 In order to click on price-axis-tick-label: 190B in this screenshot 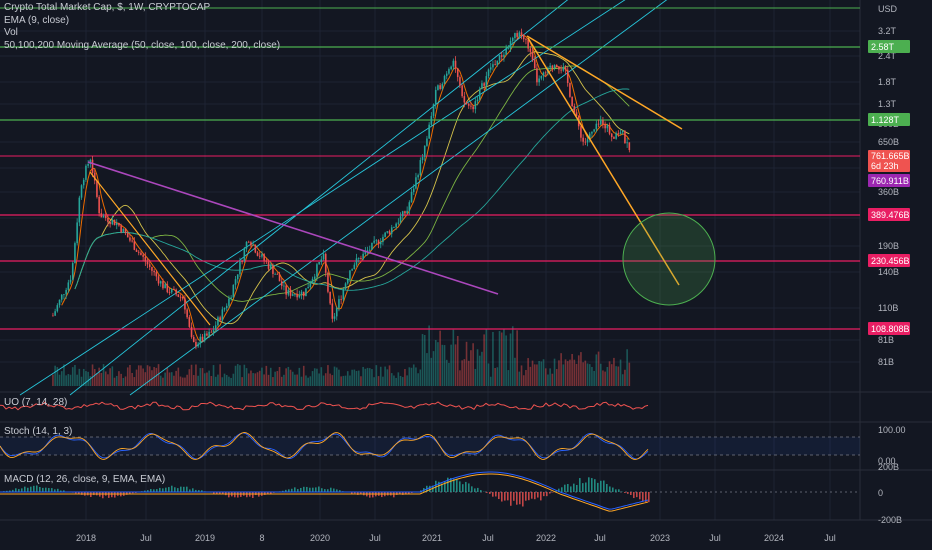, I will do `click(888, 246)`.